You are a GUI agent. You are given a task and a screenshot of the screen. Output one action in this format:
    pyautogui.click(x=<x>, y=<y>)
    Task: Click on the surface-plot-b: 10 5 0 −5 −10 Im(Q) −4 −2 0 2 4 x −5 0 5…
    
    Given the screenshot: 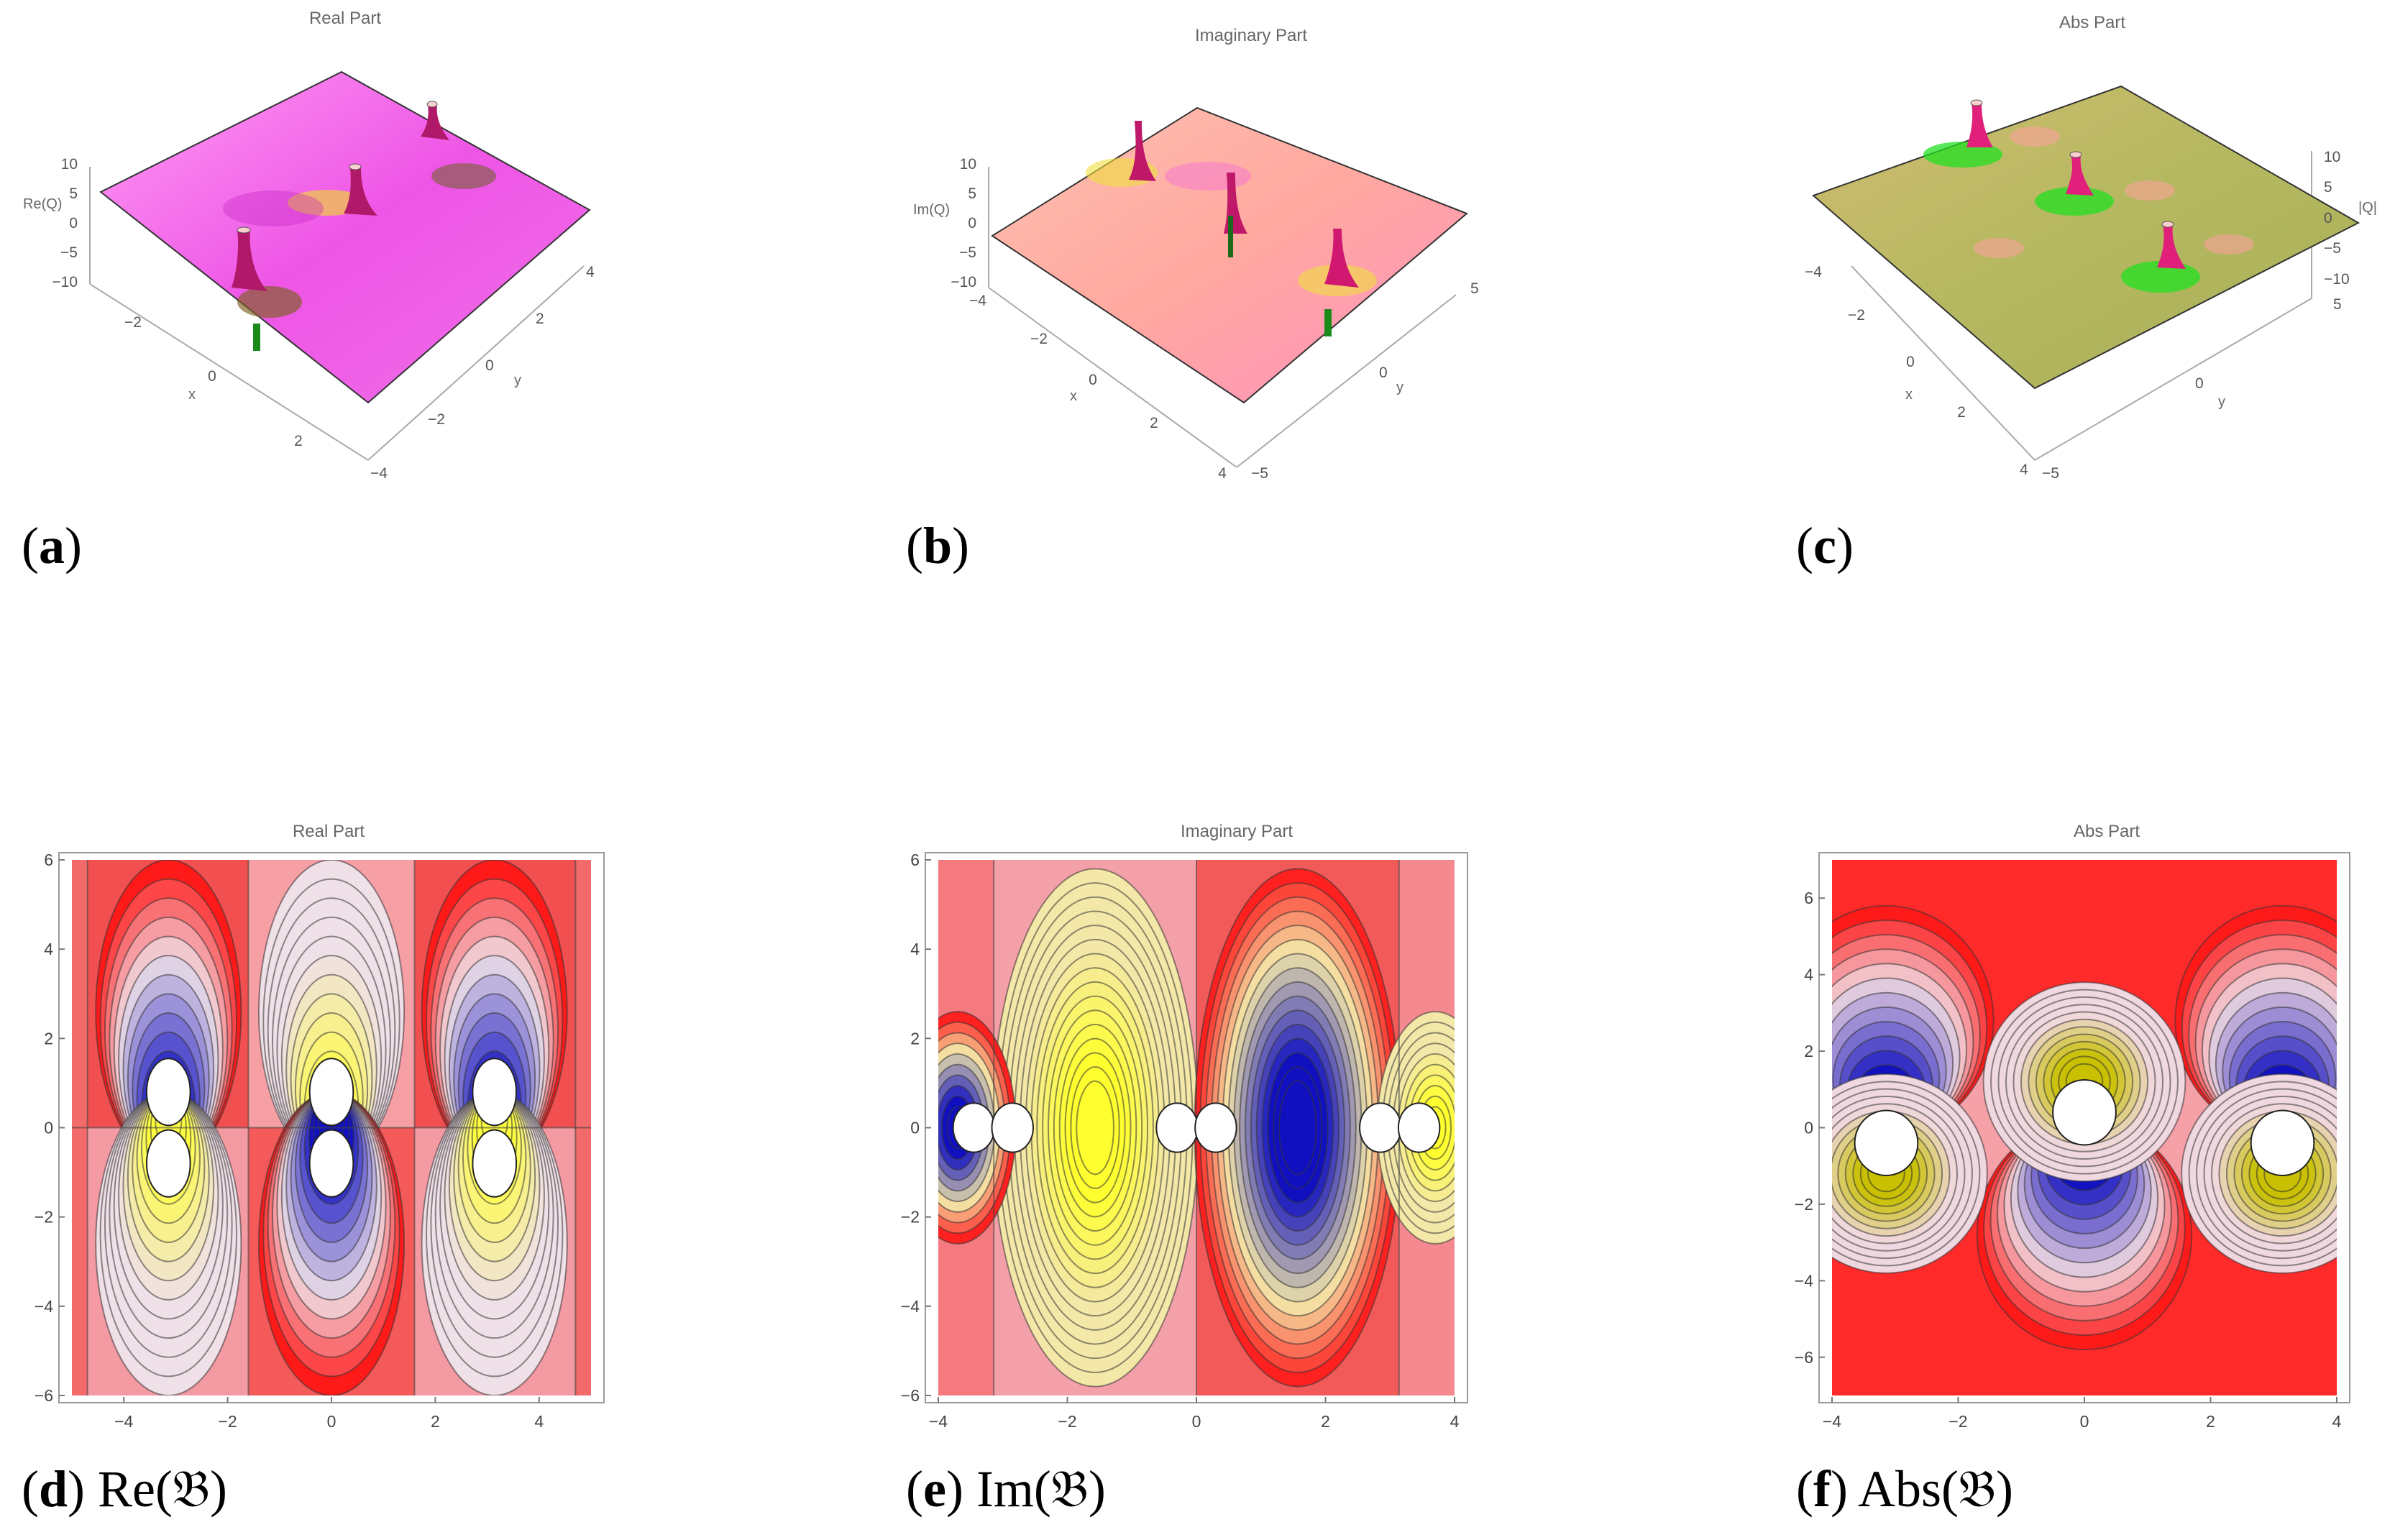 What is the action you would take?
    pyautogui.click(x=1196, y=294)
    